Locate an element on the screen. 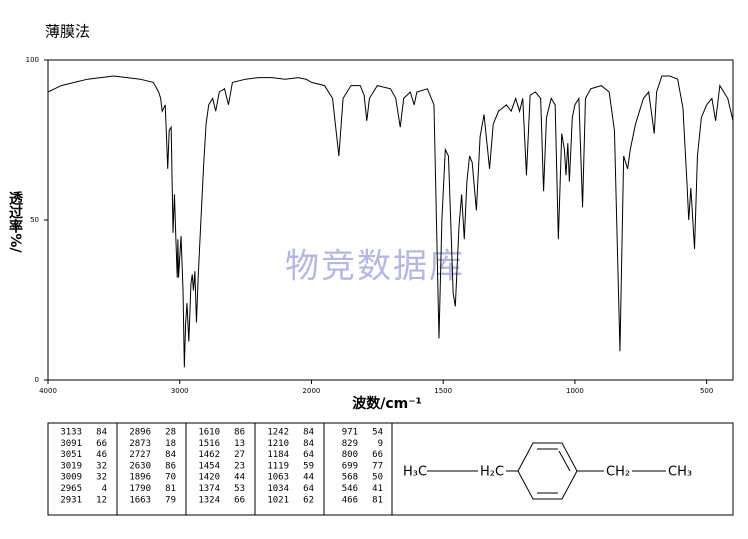  x-axis-label: 波数/cm⁻¹ is located at coordinates (387, 403).